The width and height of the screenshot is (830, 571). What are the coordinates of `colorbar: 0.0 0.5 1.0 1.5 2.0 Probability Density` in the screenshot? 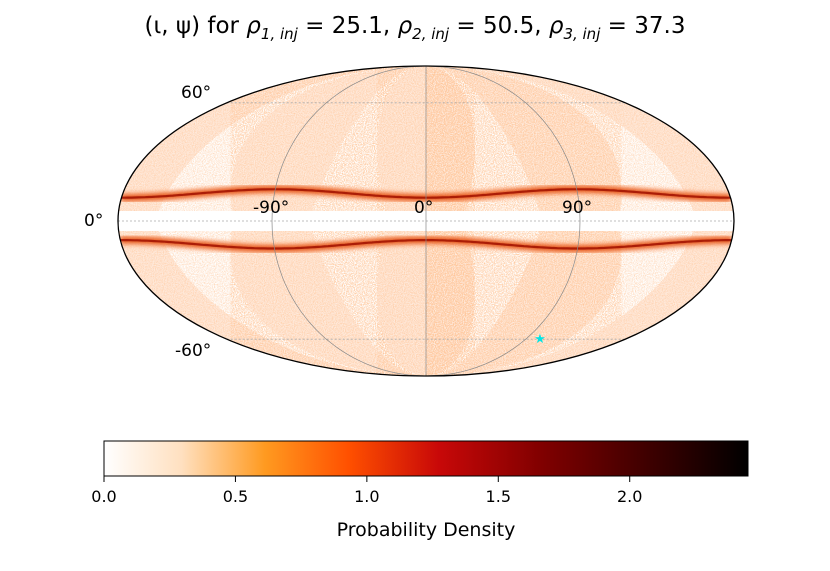 It's located at (420, 490).